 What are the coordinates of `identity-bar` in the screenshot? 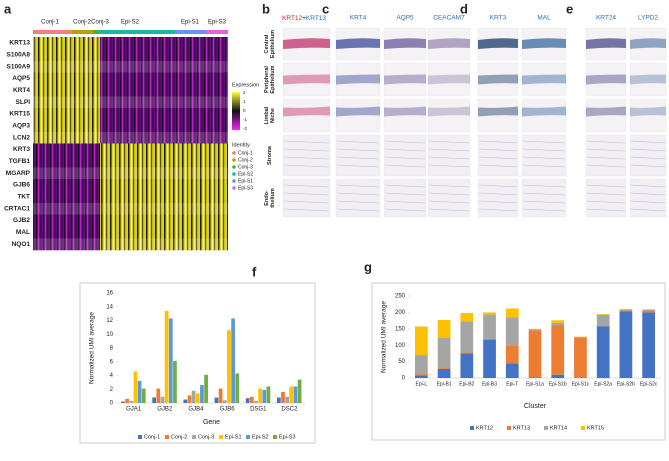 It's located at (137, 32).